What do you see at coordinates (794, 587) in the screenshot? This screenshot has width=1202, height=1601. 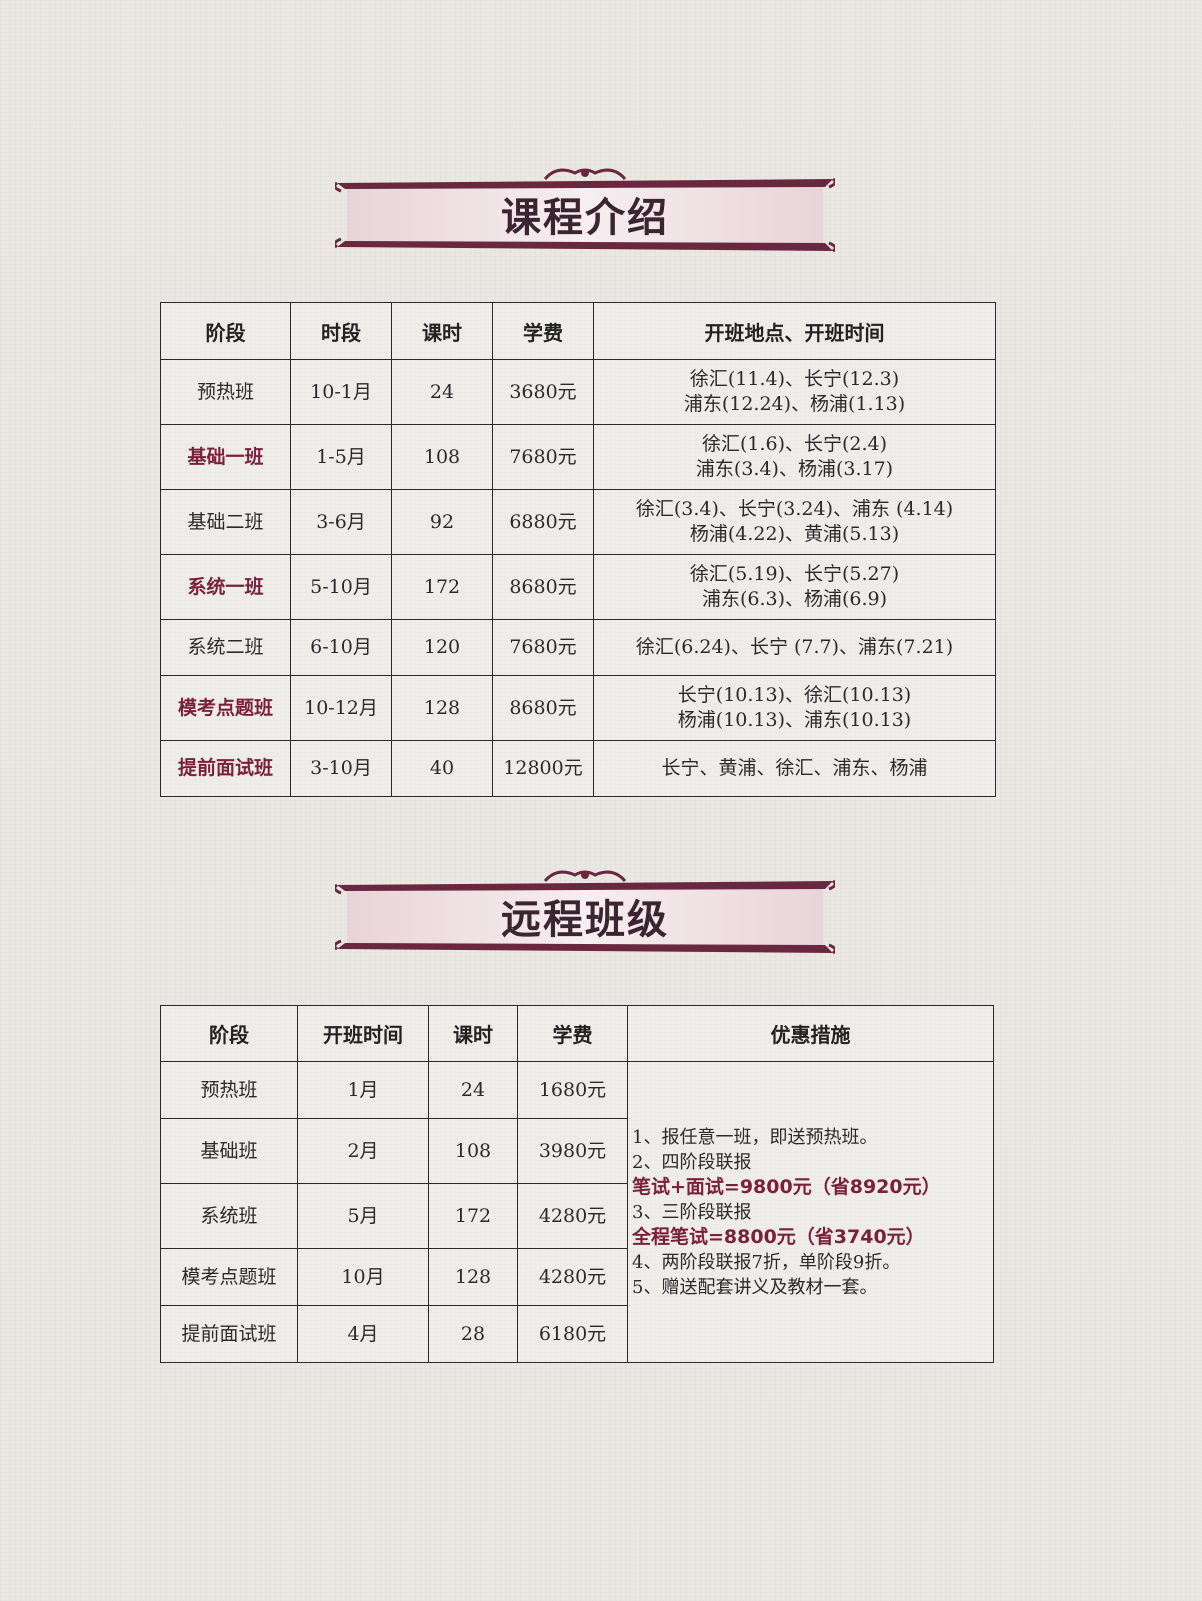 I see `location-cell: 徐汇(5.19)、长宁(5.27) 浦东(6.3)、杨浦(6.9)` at bounding box center [794, 587].